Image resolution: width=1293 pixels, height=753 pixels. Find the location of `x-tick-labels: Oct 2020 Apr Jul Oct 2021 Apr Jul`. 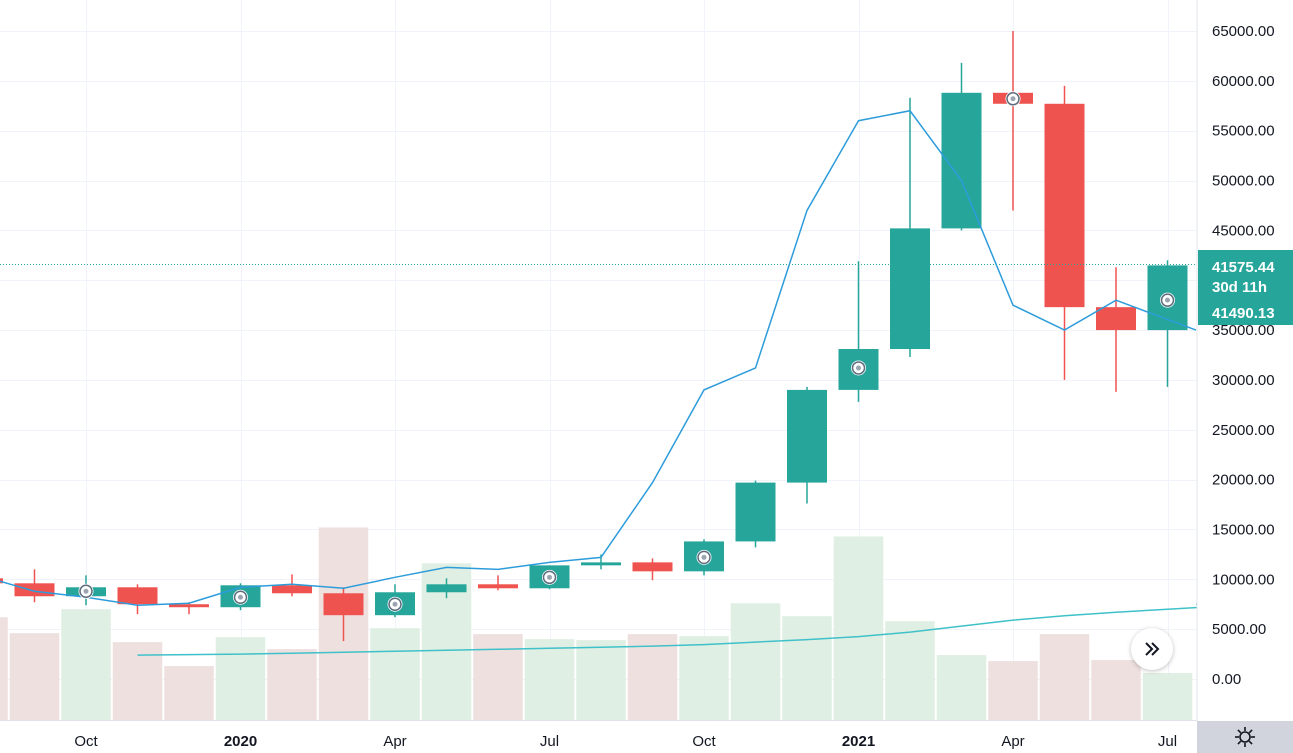

x-tick-labels: Oct 2020 Apr Jul Oct 2021 Apr Jul is located at coordinates (625, 741).